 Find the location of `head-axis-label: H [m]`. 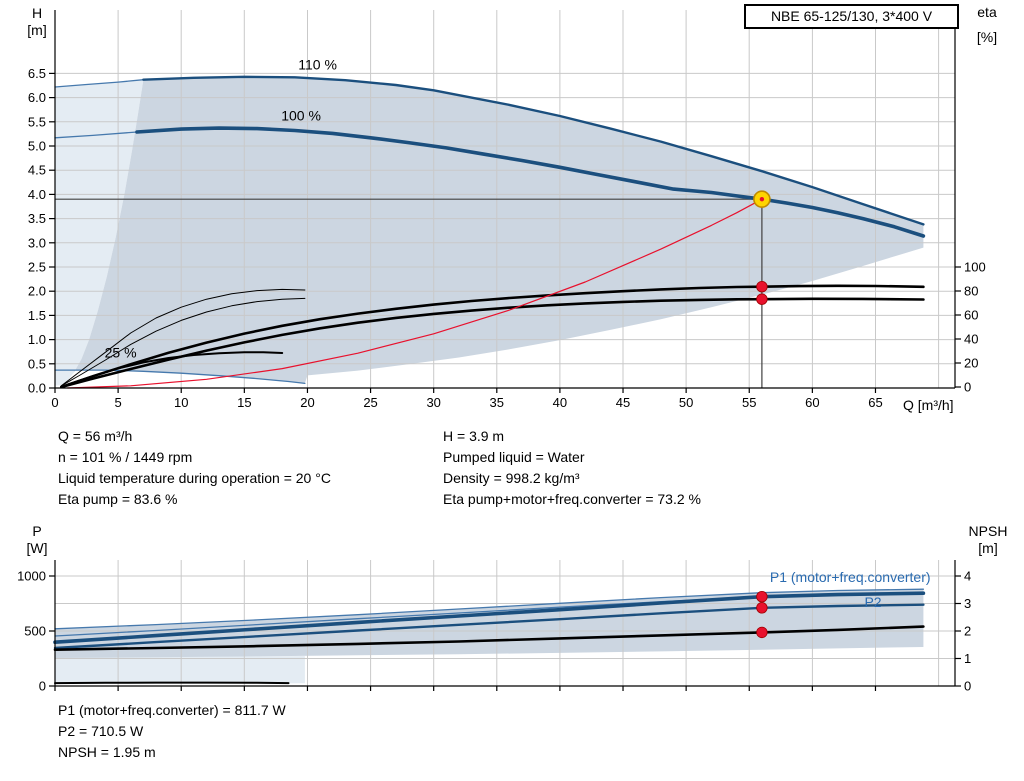

head-axis-label: H [m] is located at coordinates (37, 22).